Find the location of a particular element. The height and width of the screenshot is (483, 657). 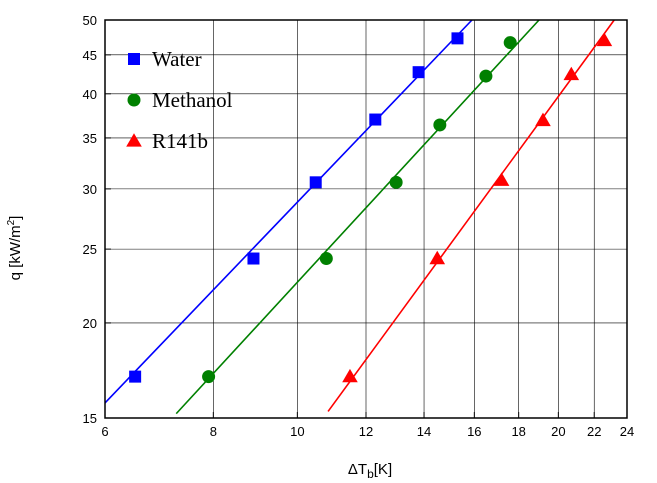

legend-marker-water is located at coordinates (134, 59).